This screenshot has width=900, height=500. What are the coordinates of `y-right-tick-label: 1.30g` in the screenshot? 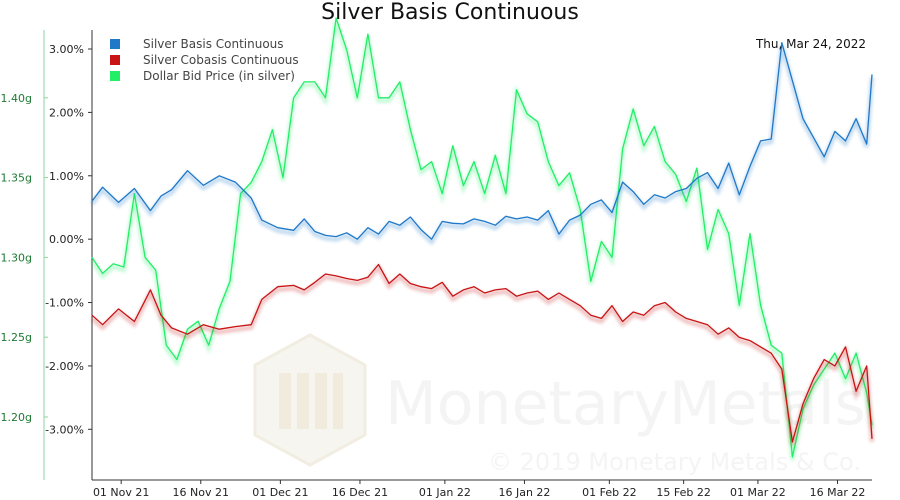 It's located at (16, 257).